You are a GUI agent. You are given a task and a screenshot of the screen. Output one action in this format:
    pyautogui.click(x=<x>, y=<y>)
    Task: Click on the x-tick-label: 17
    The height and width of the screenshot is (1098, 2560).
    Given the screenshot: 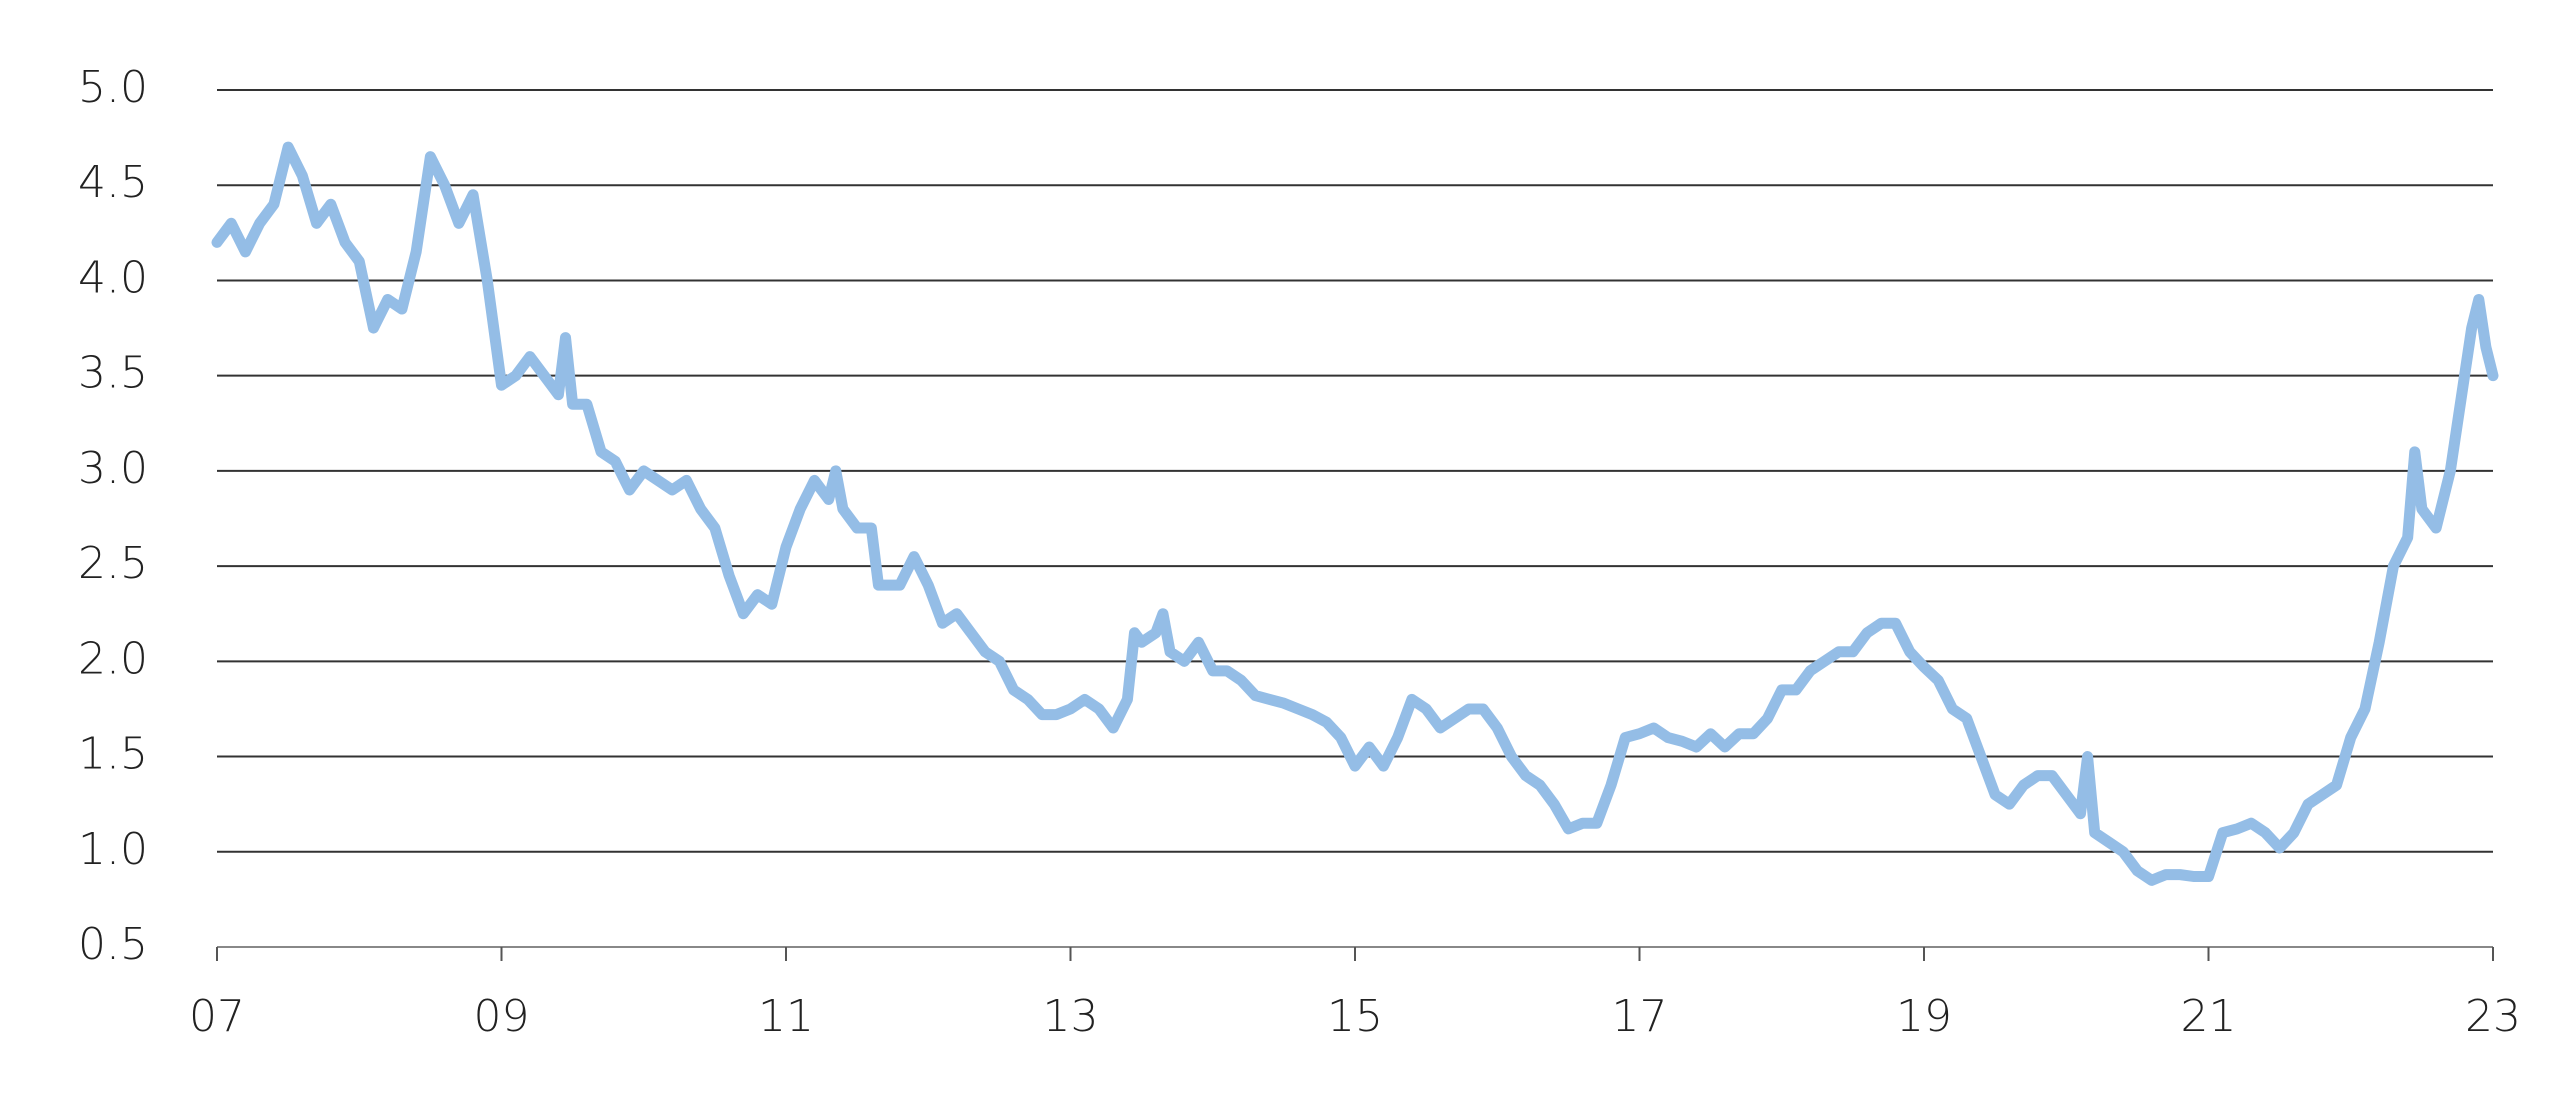 What is the action you would take?
    pyautogui.click(x=1640, y=1016)
    